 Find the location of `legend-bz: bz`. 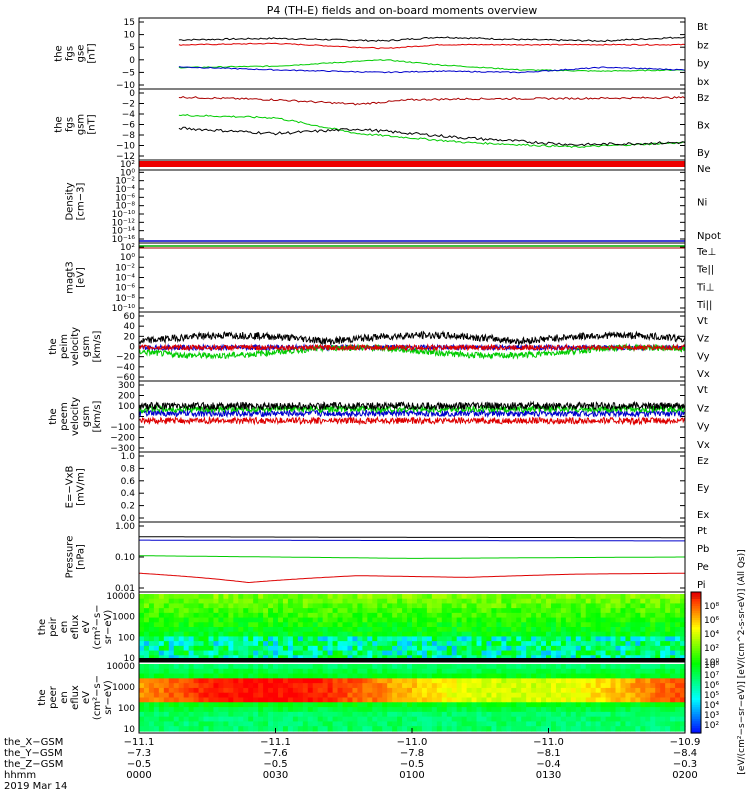

legend-bz: bz is located at coordinates (703, 45).